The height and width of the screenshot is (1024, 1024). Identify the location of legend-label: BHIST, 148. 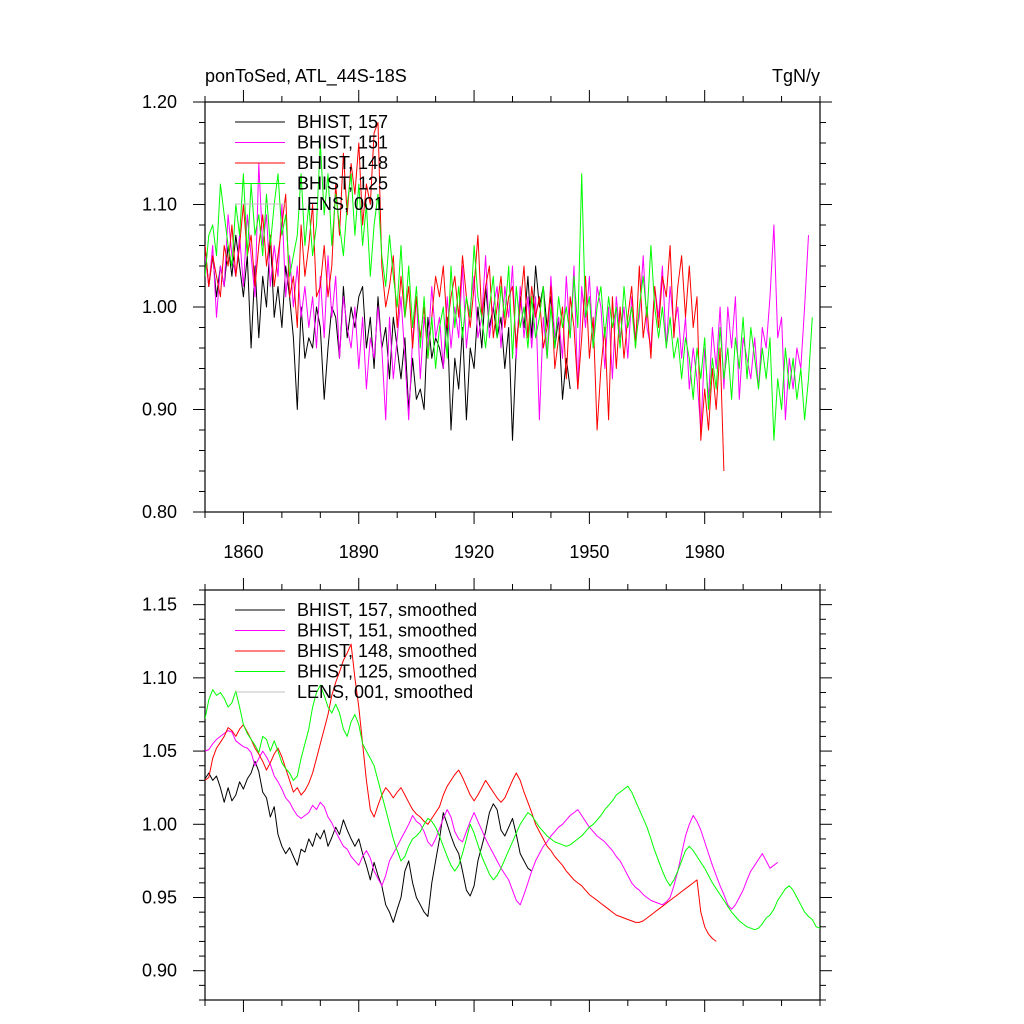
(342, 163).